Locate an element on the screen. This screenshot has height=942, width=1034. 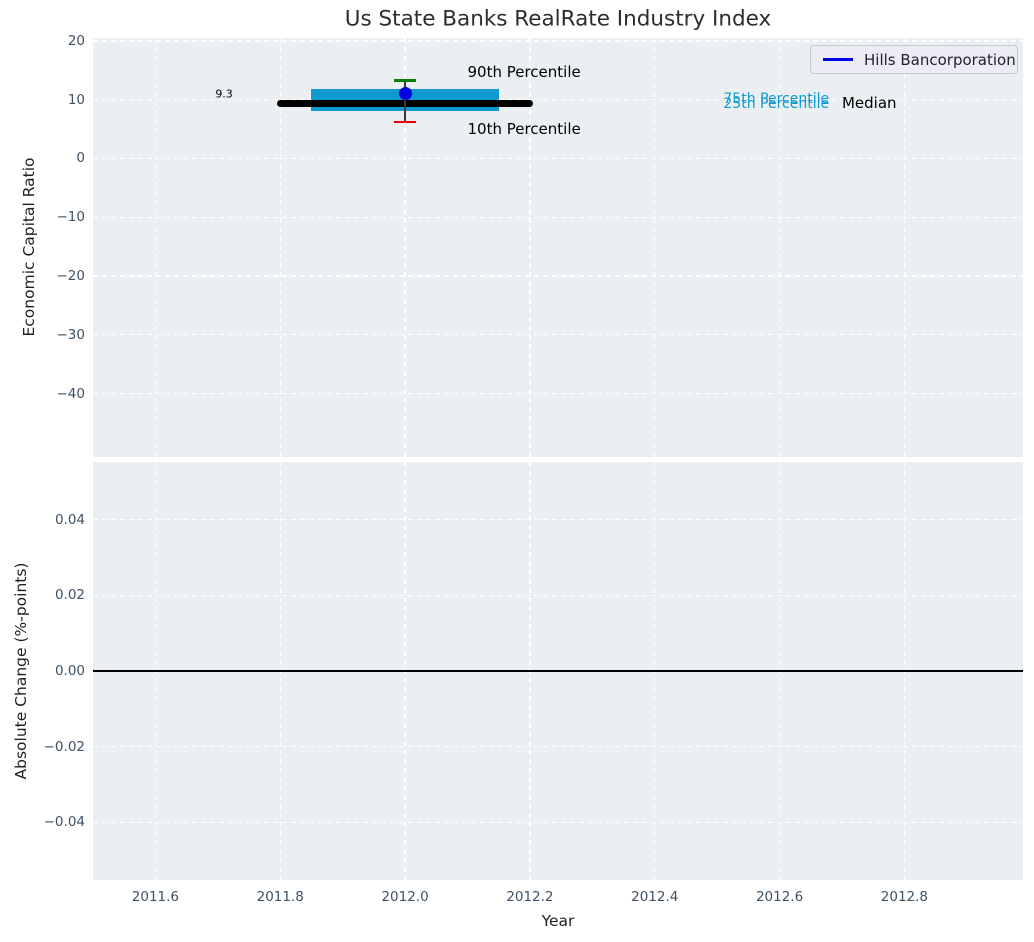
x-tick-label: 2011.6 is located at coordinates (155, 897).